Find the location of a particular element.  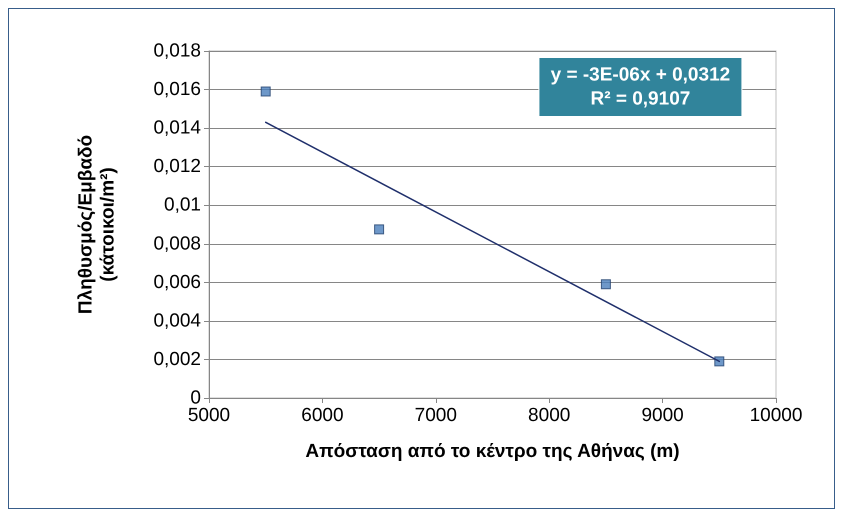

annotation: R² = 0,9107 is located at coordinates (640, 99).